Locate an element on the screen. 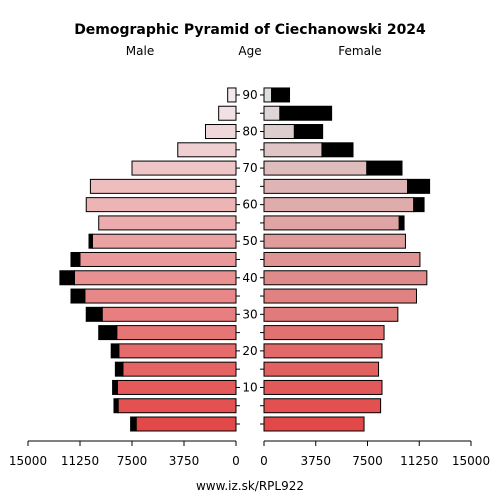 The image size is (500, 500). male-axis-label: 15000 is located at coordinates (28, 461).